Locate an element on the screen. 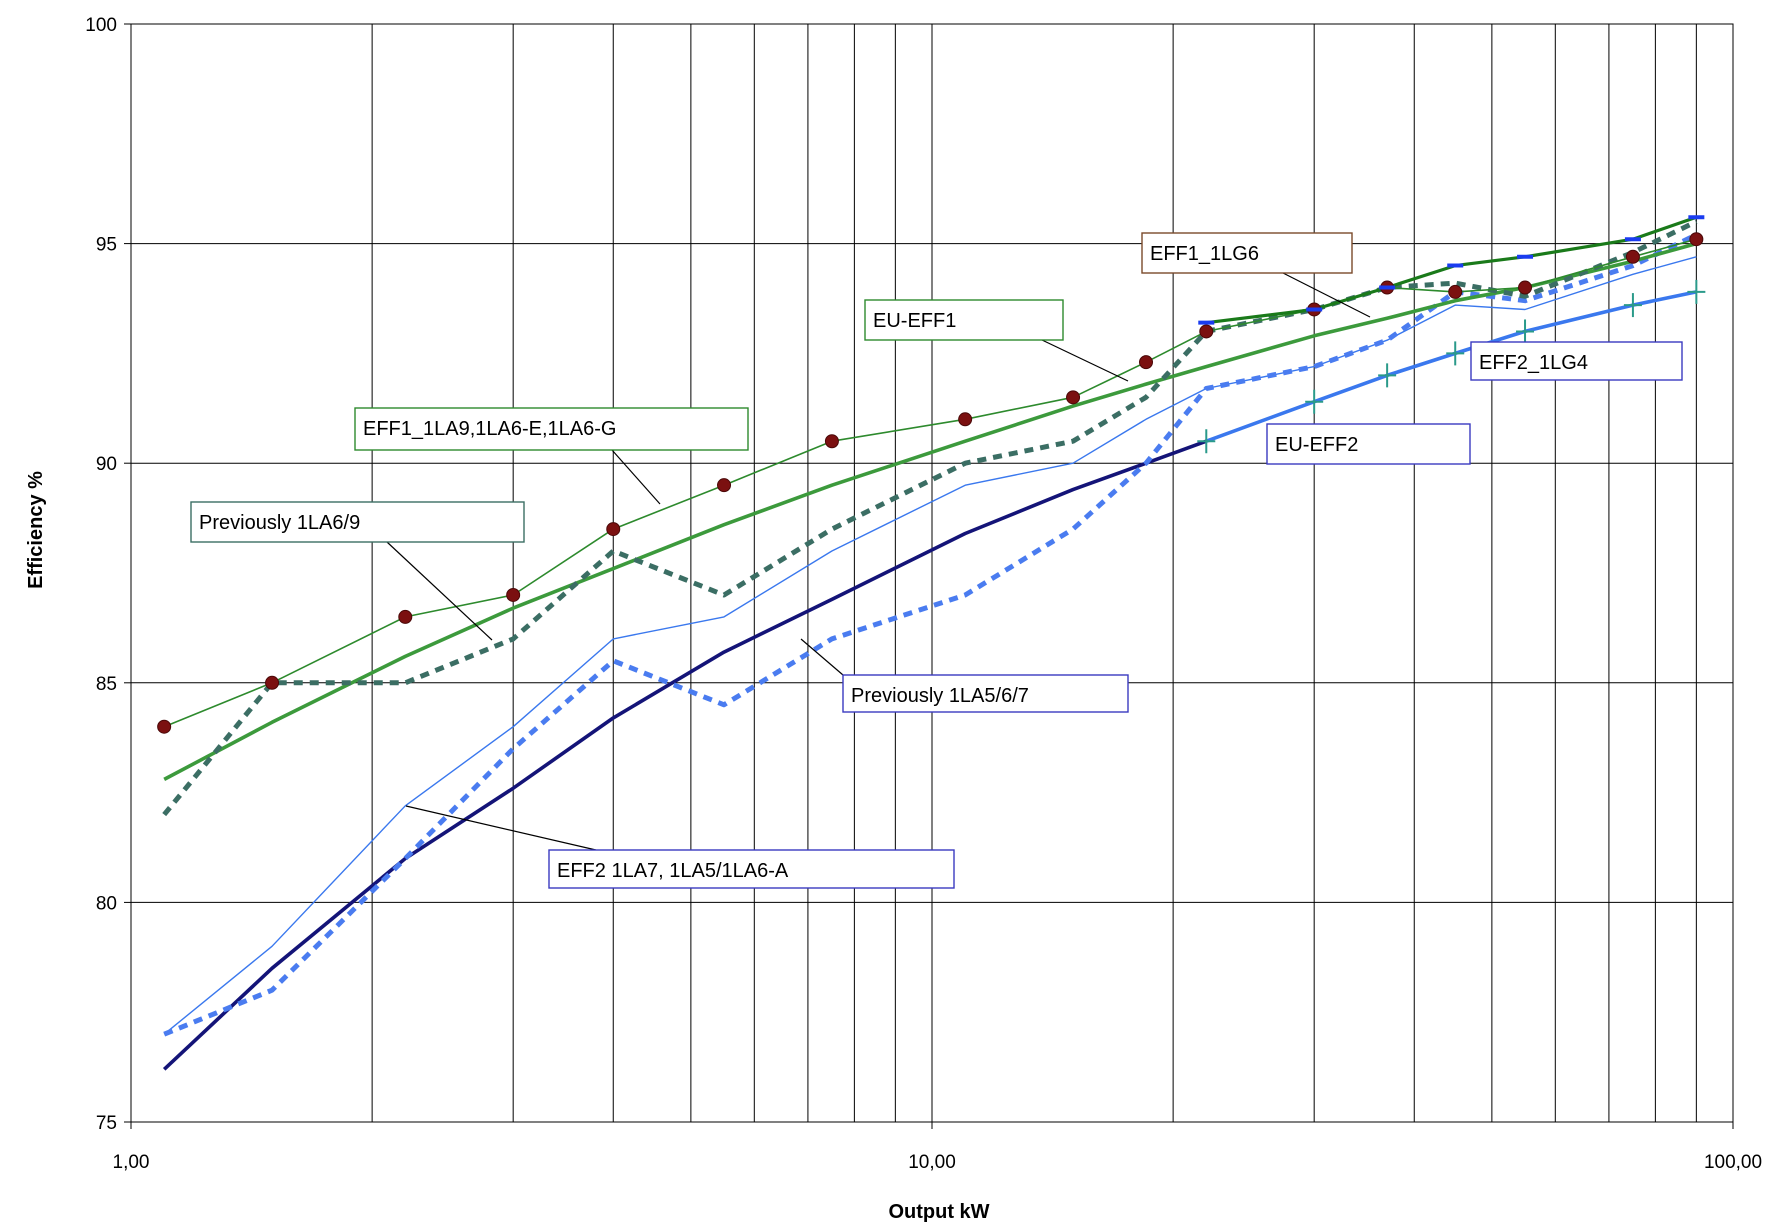 Image resolution: width=1773 pixels, height=1231 pixels. y-axis-title: Efficiency % is located at coordinates (36, 530).